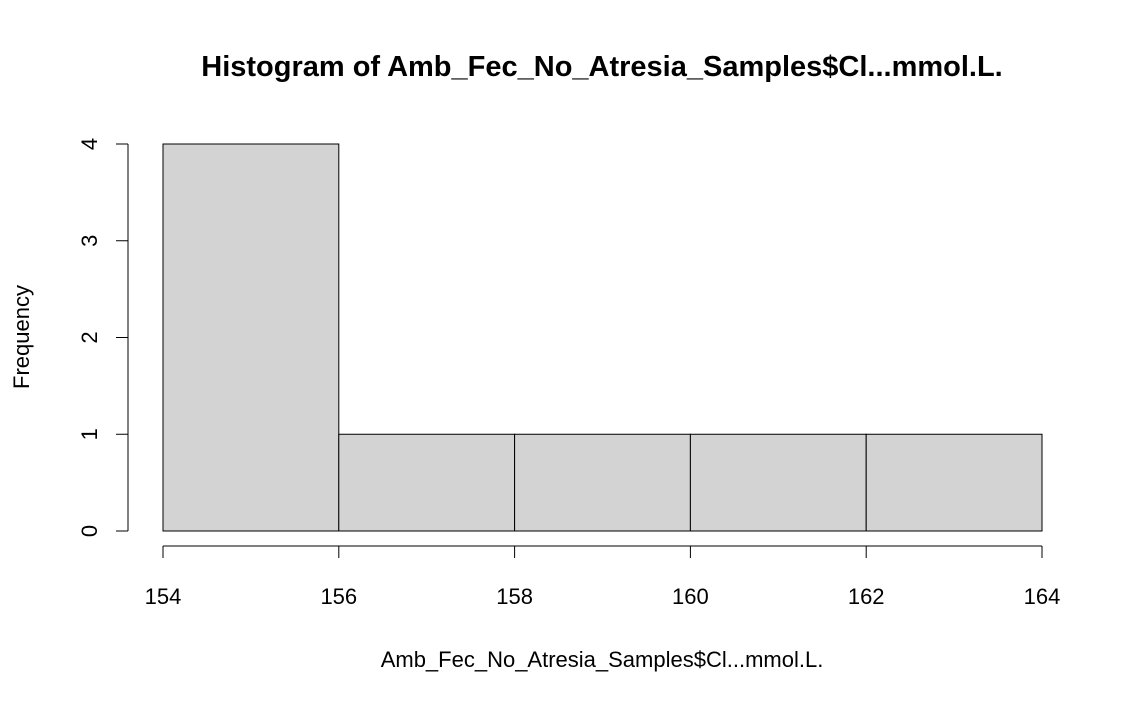 The width and height of the screenshot is (1143, 706). I want to click on x-tick-label: 160, so click(690, 596).